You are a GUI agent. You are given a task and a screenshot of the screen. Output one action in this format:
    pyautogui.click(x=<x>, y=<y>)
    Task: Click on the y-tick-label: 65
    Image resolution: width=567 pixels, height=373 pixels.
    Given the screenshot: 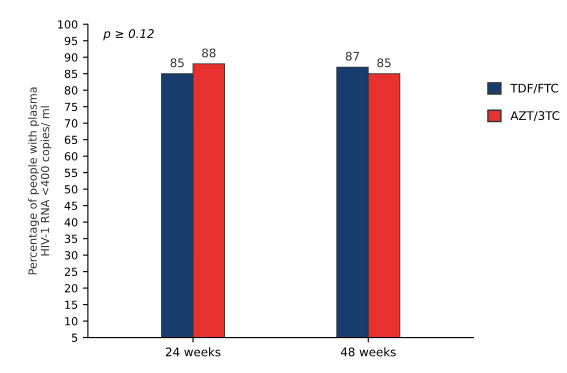 What is the action you would take?
    pyautogui.click(x=71, y=140)
    